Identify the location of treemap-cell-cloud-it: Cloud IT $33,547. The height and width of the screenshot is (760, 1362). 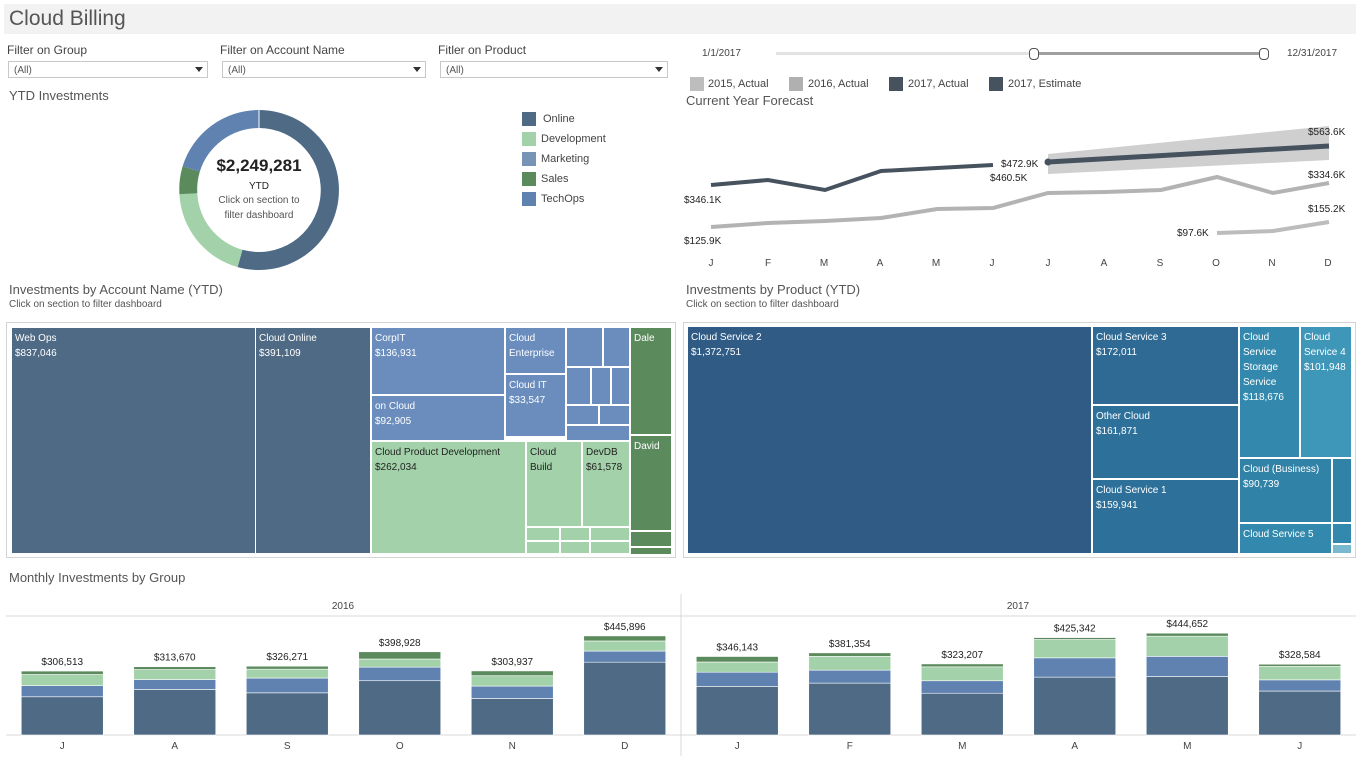
(535, 405).